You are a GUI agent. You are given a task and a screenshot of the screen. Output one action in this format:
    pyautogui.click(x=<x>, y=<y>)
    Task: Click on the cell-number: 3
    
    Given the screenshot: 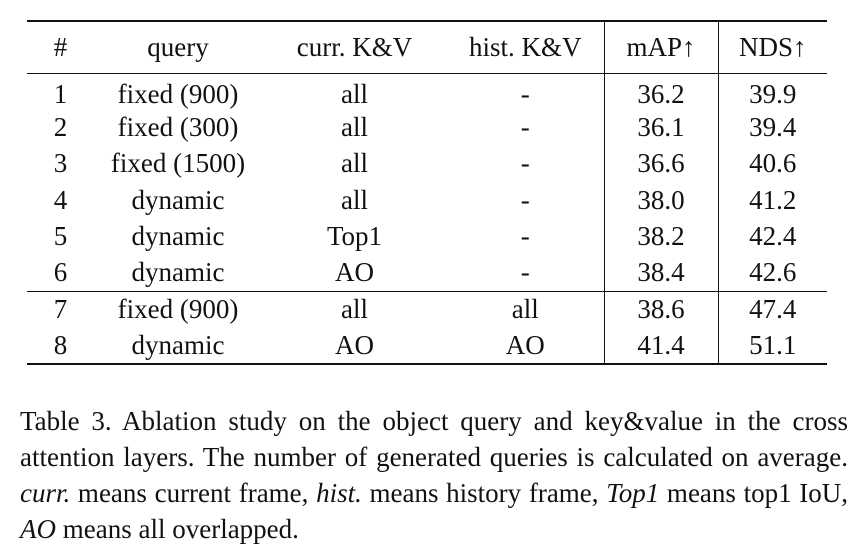 What is the action you would take?
    pyautogui.click(x=60, y=163)
    